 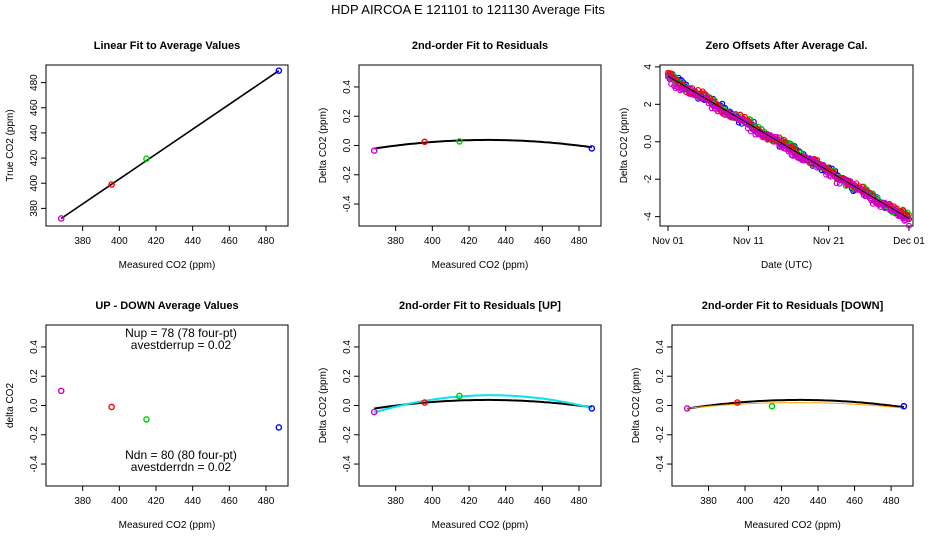 I want to click on chart-title: 2nd-order Fit to Residuals, so click(x=480, y=46).